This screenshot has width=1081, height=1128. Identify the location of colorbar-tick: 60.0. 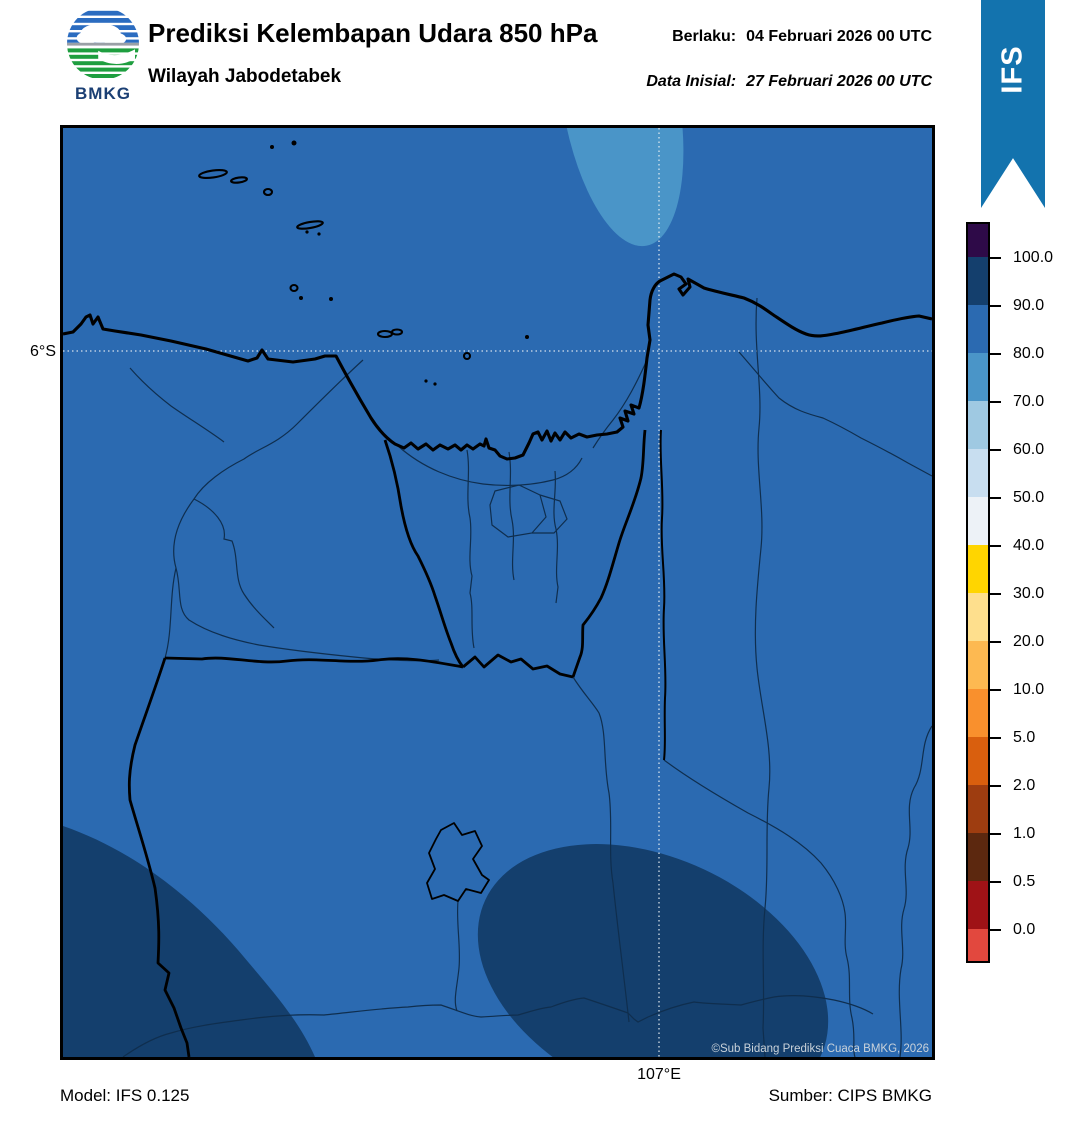
(1017, 450).